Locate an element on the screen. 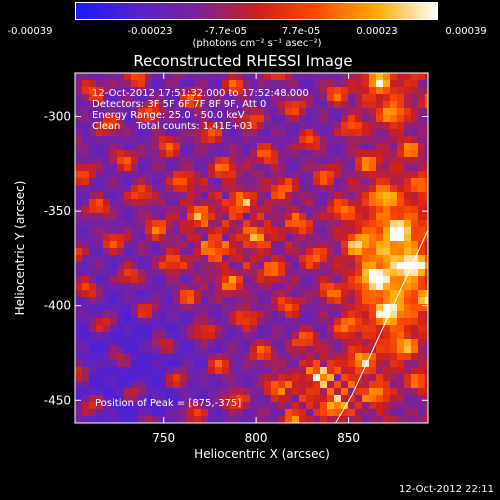 Image resolution: width=500 pixels, height=500 pixels. method-annotation: Clean Total counts: 1.41E+03 is located at coordinates (172, 126).